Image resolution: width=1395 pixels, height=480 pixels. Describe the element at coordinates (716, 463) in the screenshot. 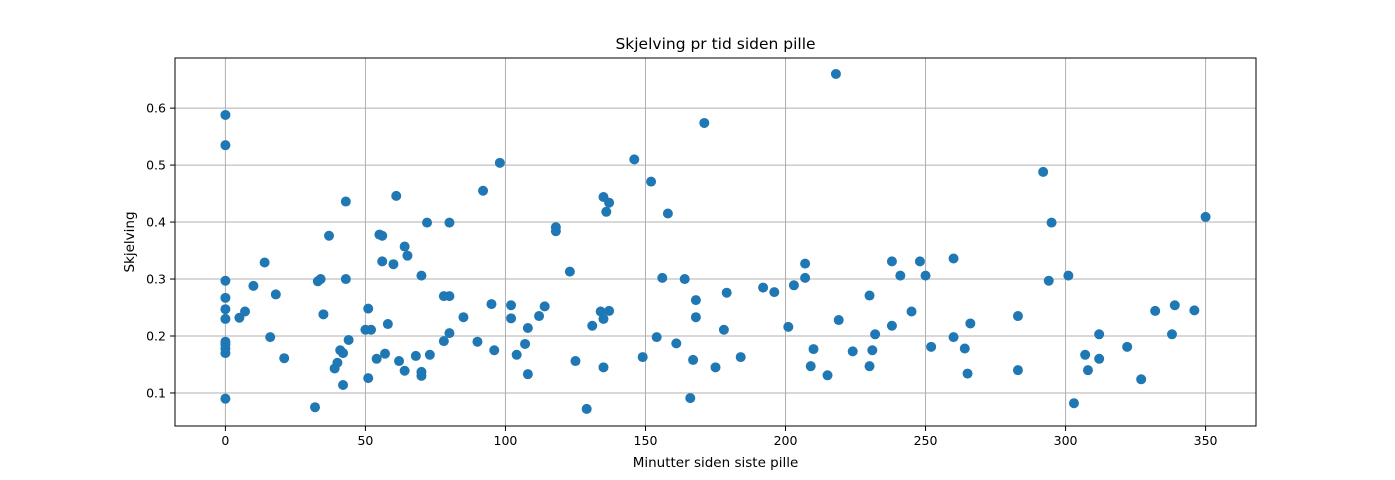

I see `x-axis-label: Minutter siden siste pille` at that location.